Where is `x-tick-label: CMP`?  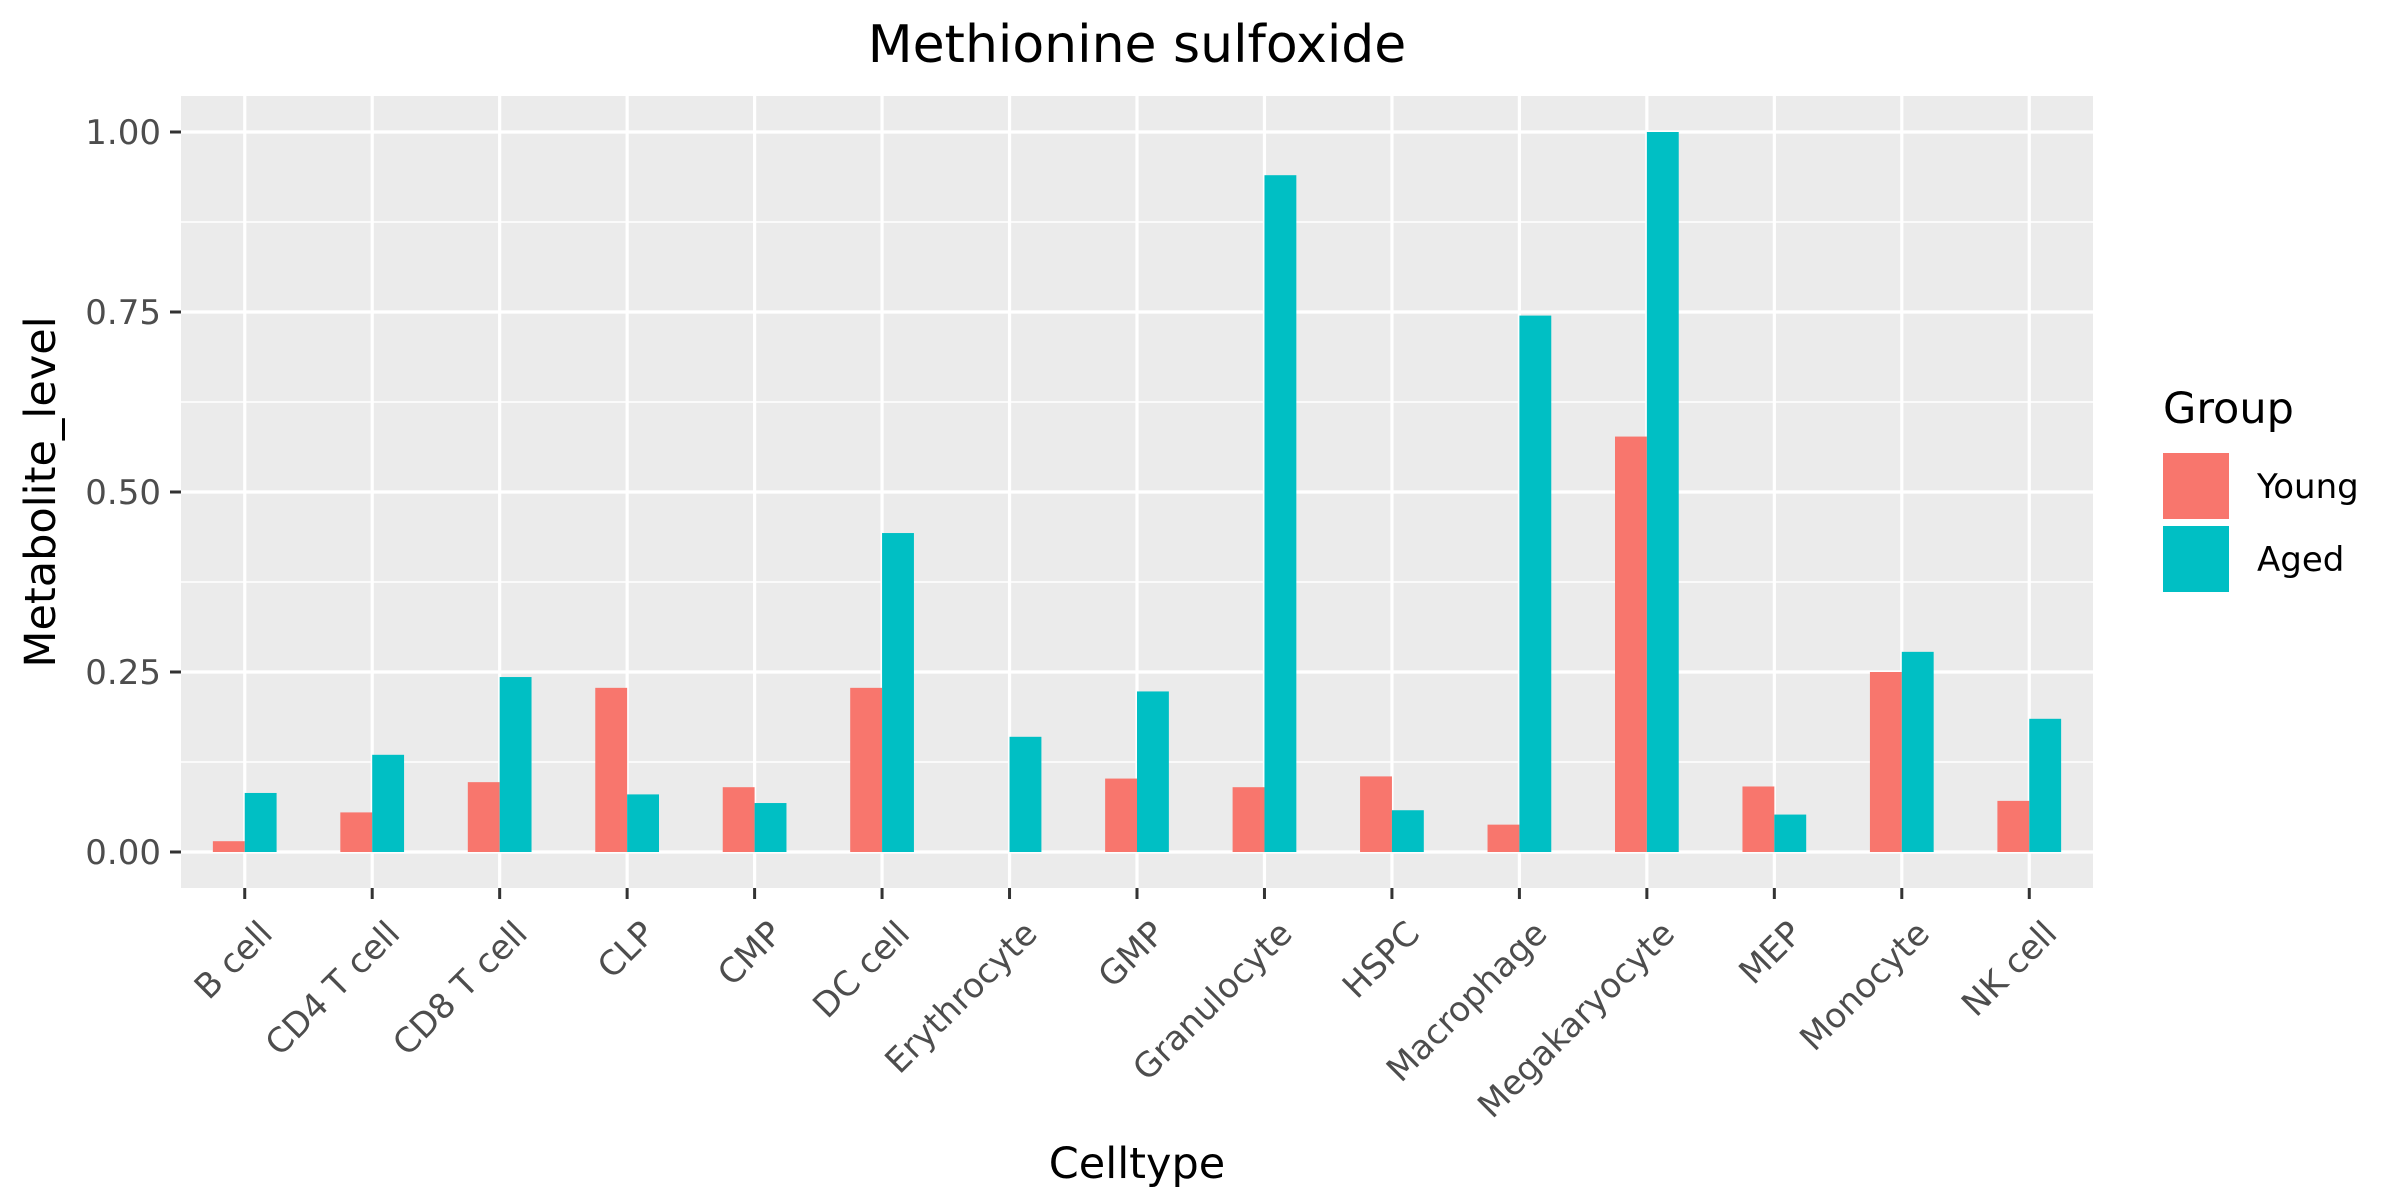
x-tick-label: CMP is located at coordinates (750, 954).